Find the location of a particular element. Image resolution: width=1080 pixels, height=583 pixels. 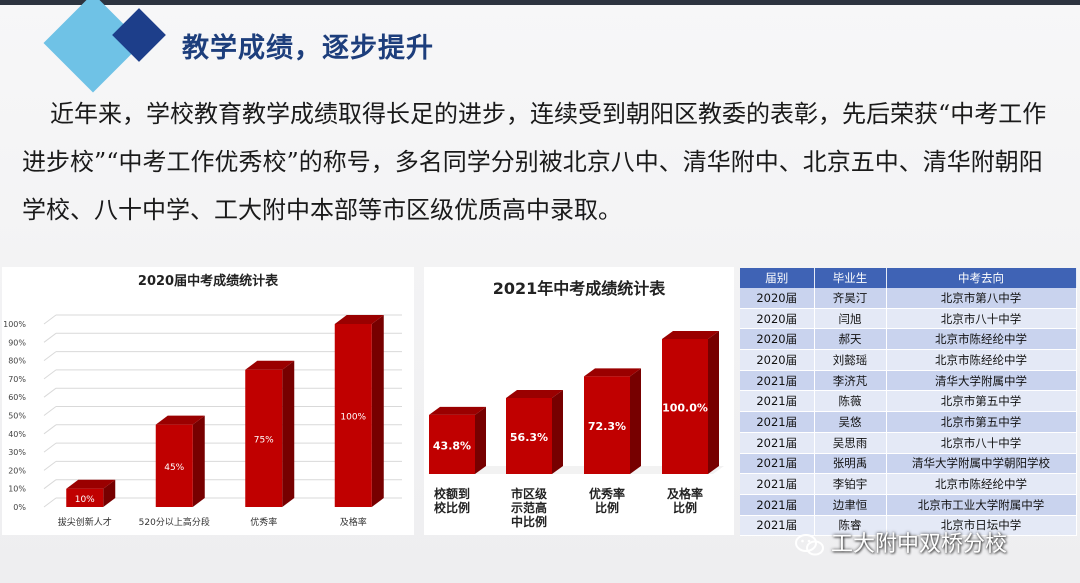

cell-graduate: 边聿恒 is located at coordinates (850, 505).